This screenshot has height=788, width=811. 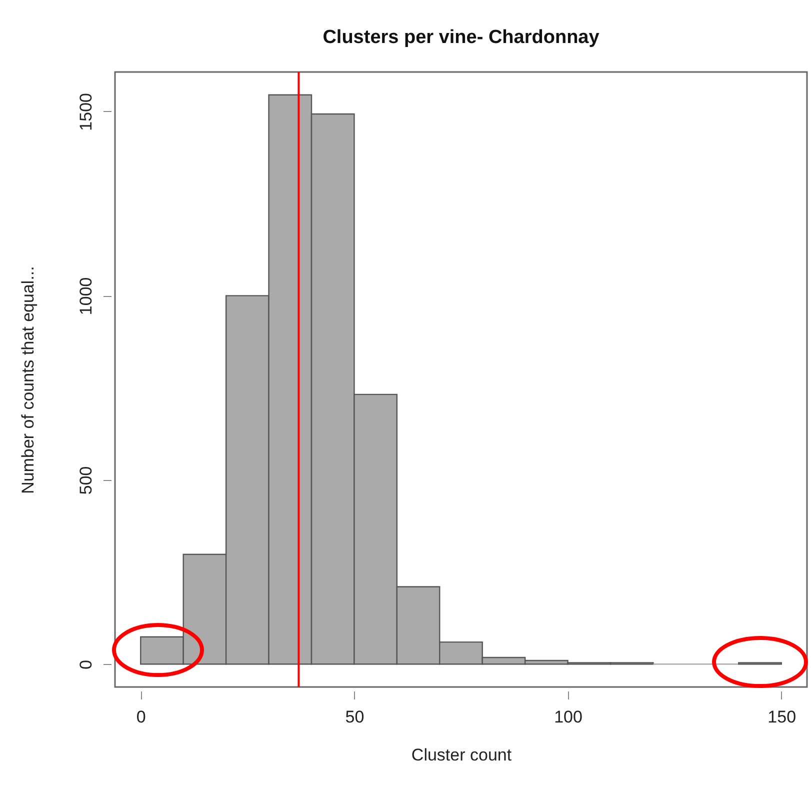 What do you see at coordinates (86, 480) in the screenshot?
I see `y-tick-label: 500` at bounding box center [86, 480].